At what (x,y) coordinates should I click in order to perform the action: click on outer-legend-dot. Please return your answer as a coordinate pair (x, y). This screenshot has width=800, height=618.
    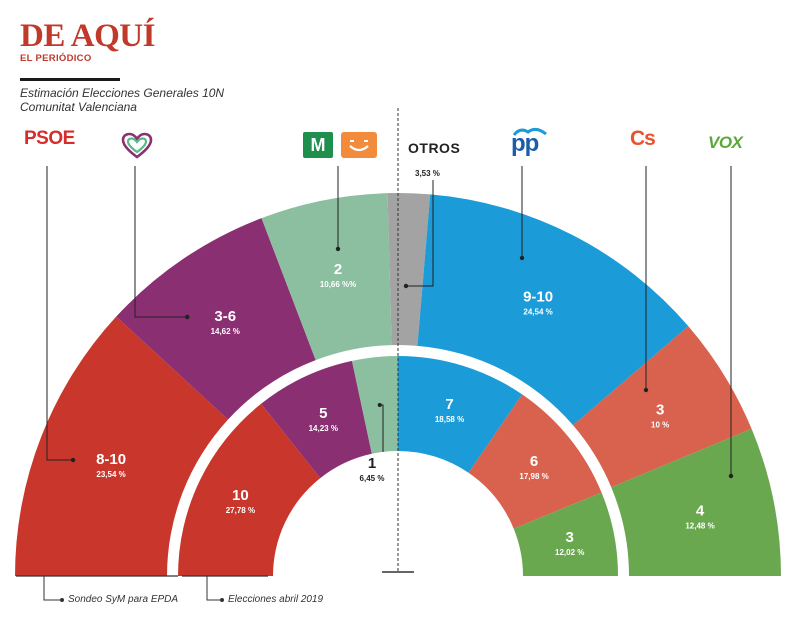
    Looking at the image, I should click on (62, 600).